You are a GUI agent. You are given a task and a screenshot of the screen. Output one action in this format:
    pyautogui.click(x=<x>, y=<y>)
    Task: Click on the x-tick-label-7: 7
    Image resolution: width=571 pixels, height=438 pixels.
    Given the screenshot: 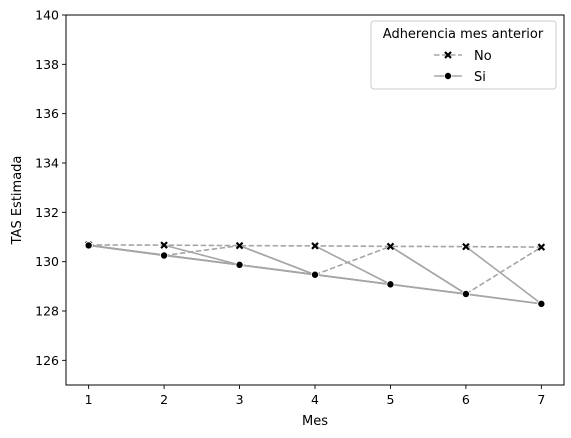 What is the action you would take?
    pyautogui.click(x=541, y=399)
    